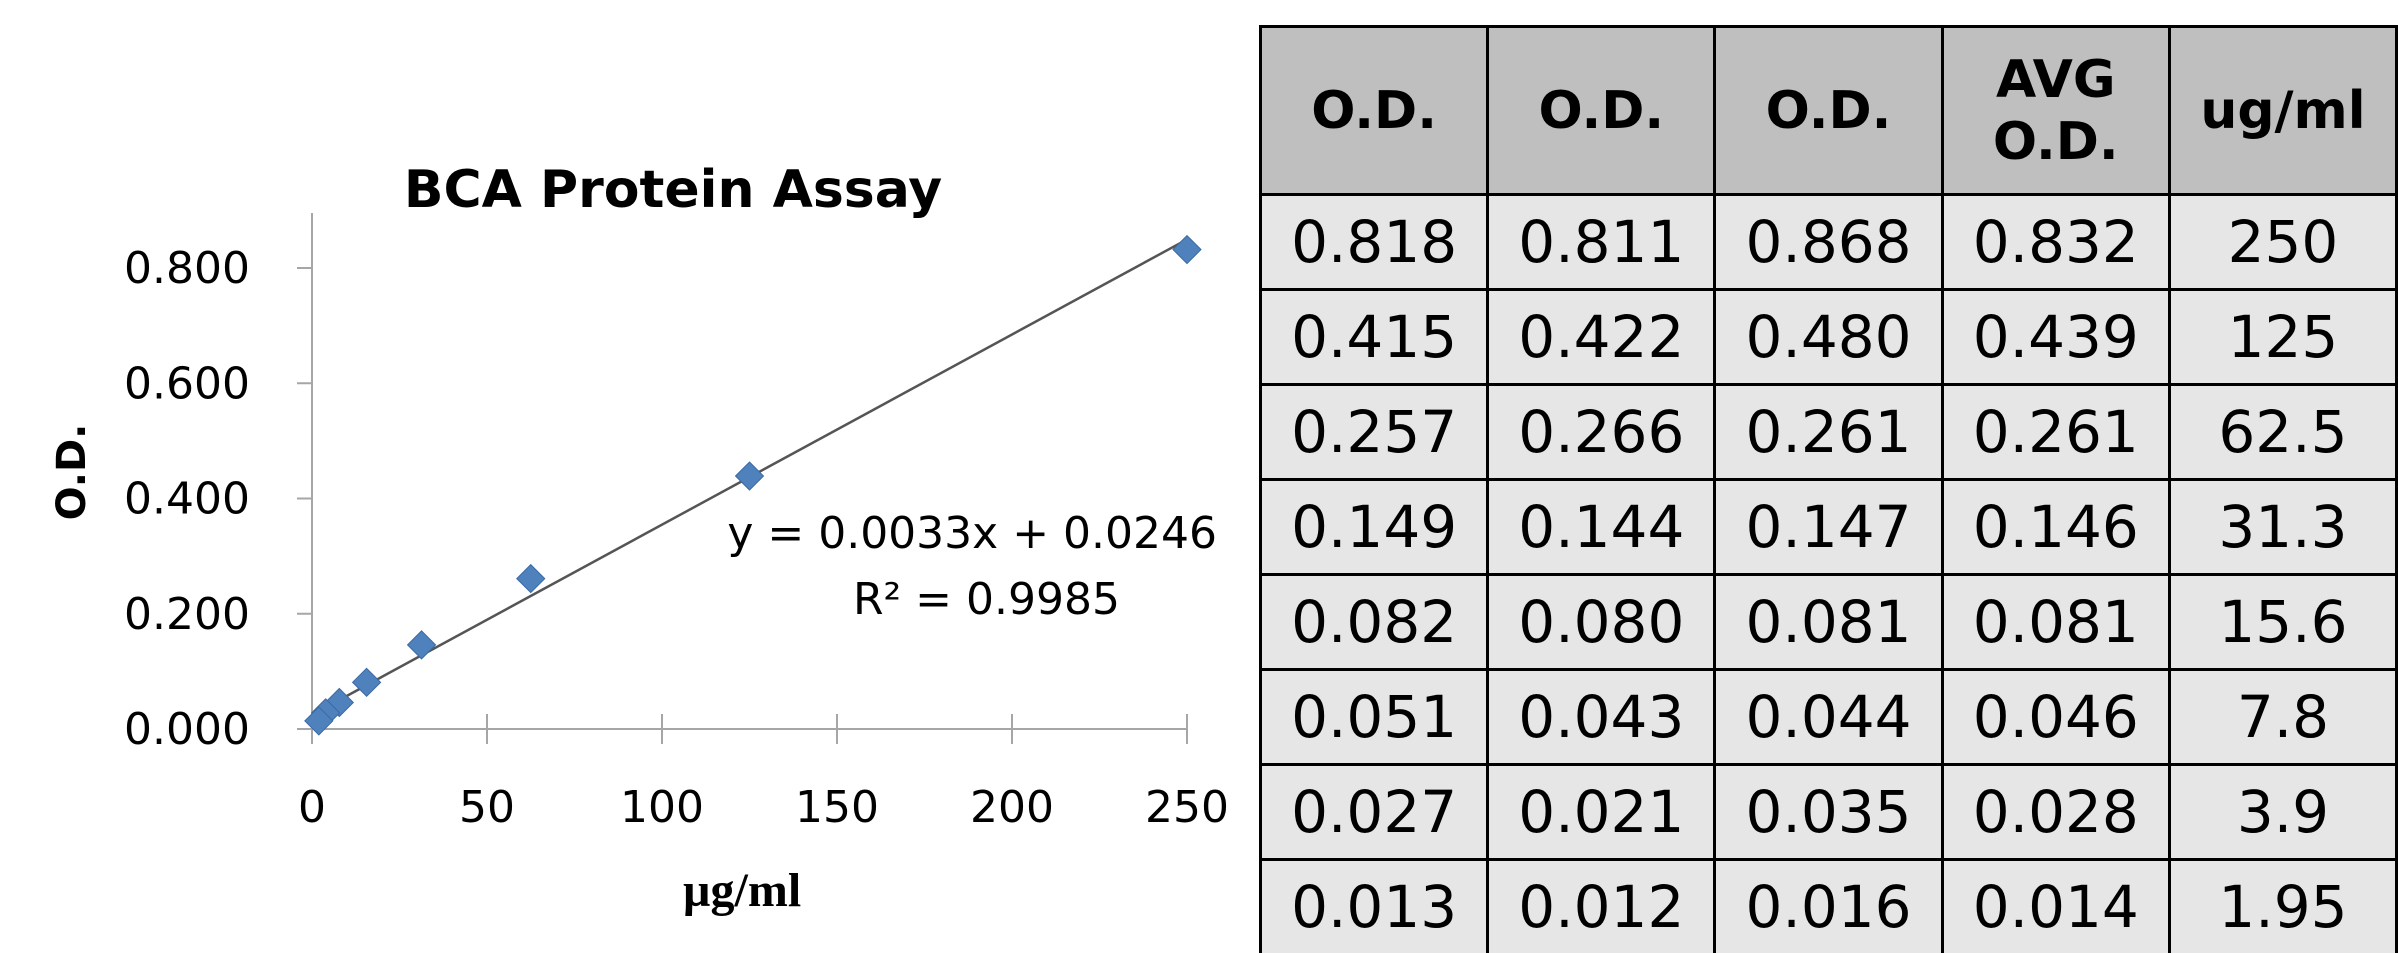  I want to click on table-cell: 3.9, so click(2282, 812).